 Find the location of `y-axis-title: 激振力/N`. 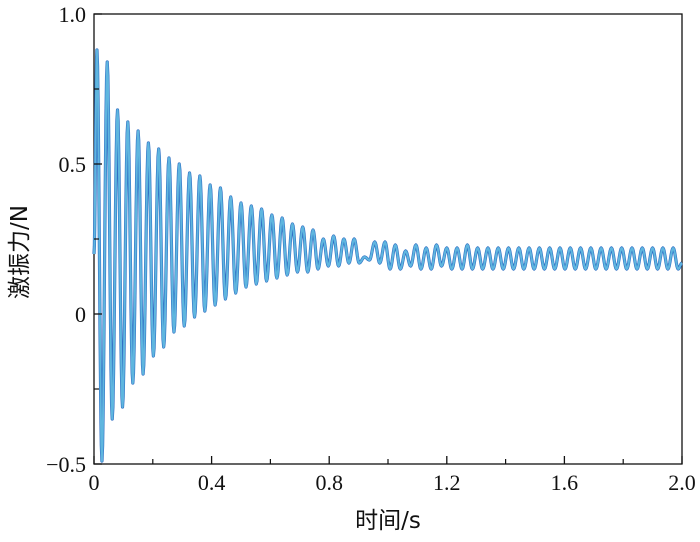

y-axis-title: 激振力/N is located at coordinates (20, 252).